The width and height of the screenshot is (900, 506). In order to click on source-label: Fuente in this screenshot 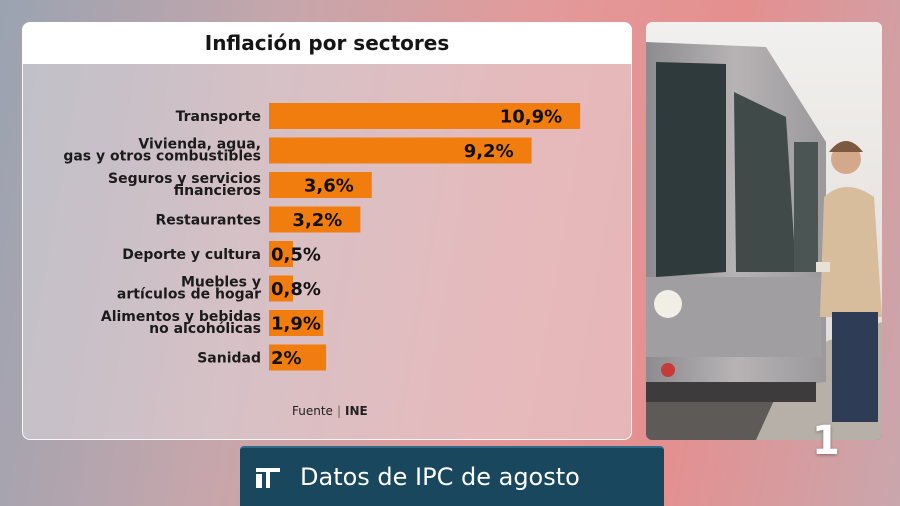, I will do `click(312, 411)`.